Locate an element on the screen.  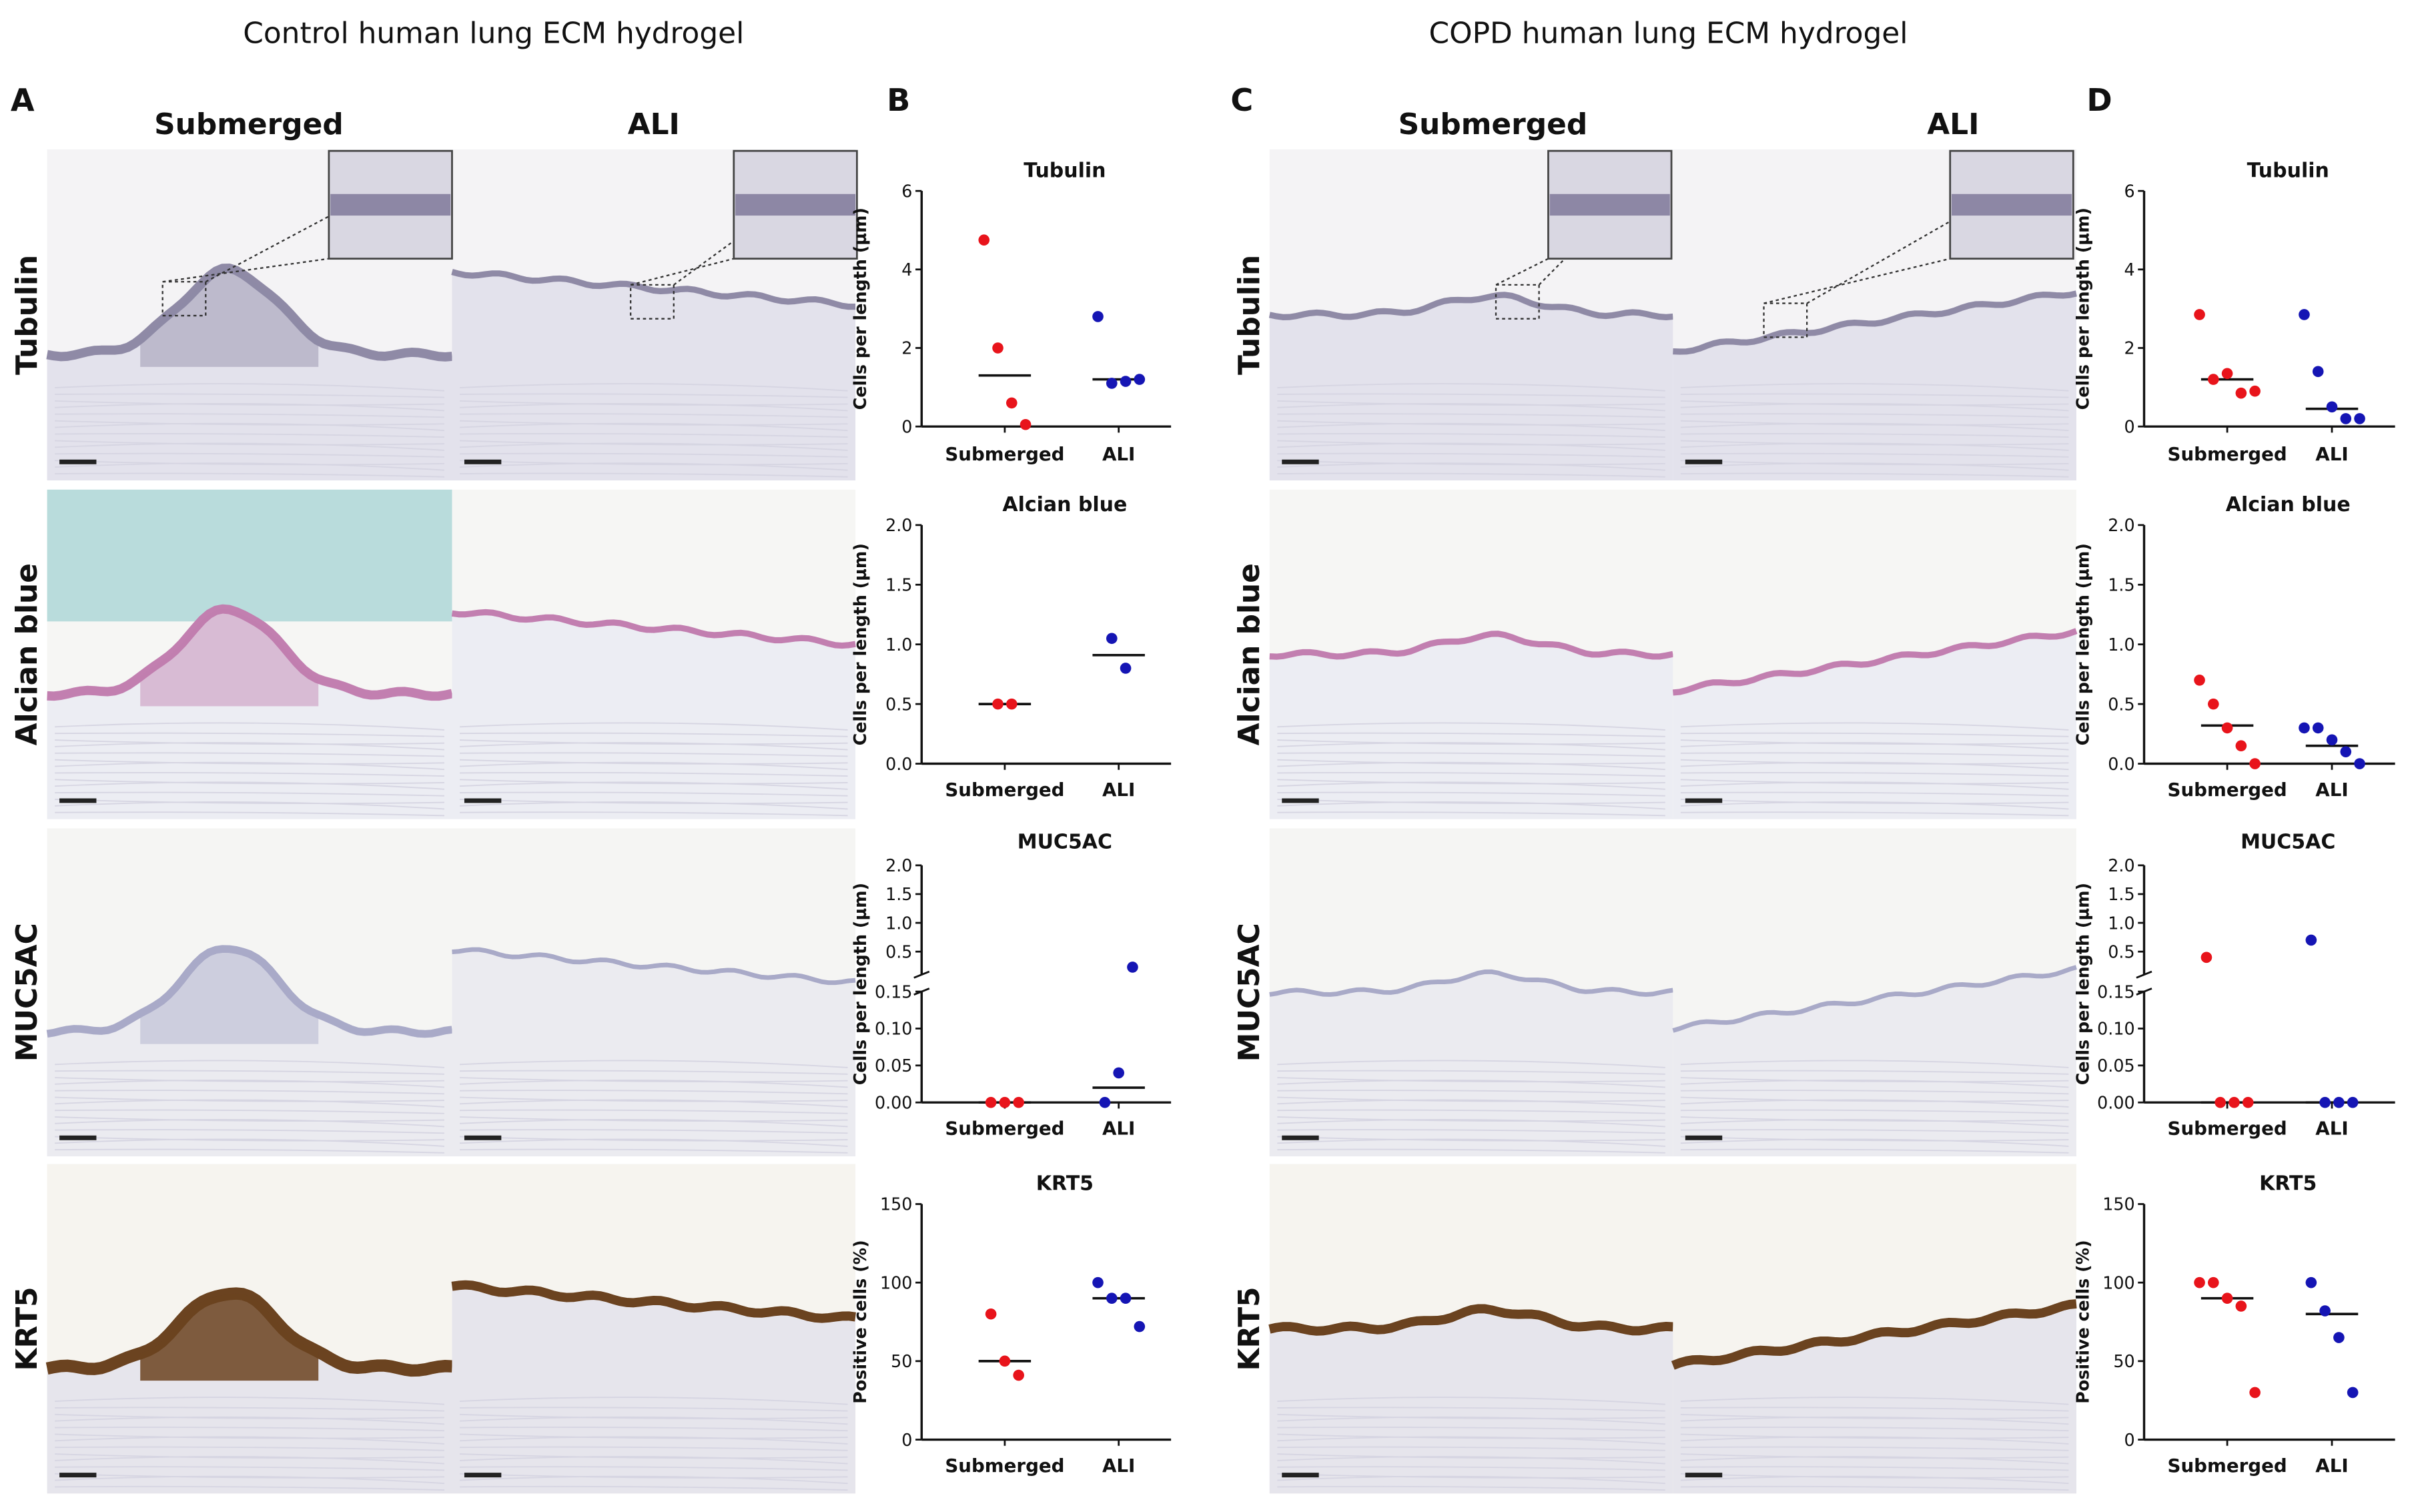
hydrogel-matrix is located at coordinates (654, 1053).